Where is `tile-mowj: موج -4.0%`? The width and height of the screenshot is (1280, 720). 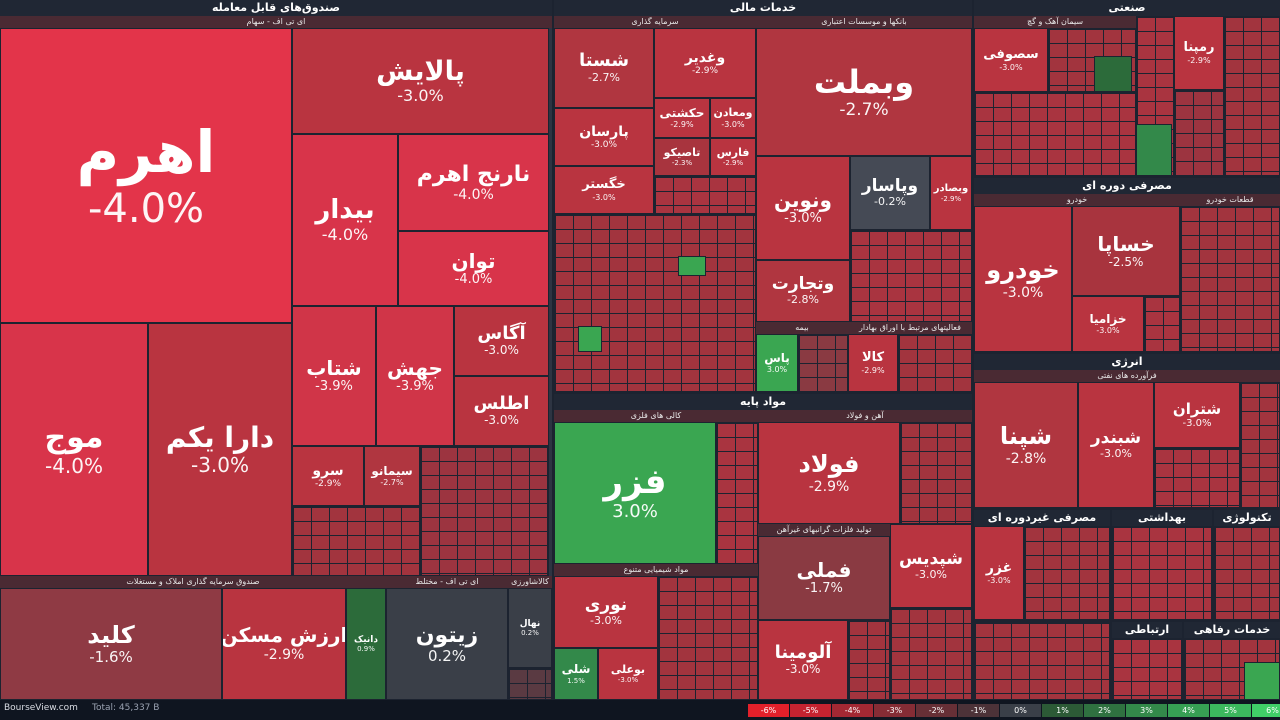 tile-mowj: موج -4.0% is located at coordinates (74, 449).